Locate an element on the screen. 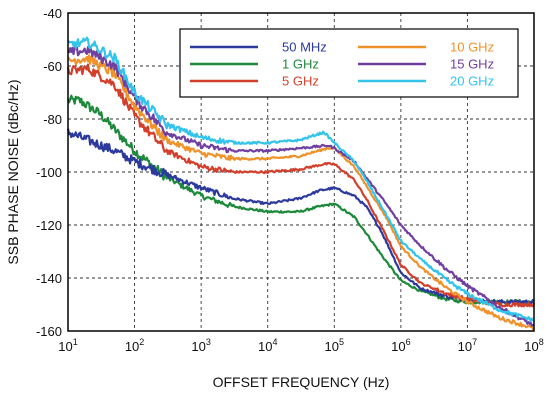 The width and height of the screenshot is (546, 396). legend-label: 10 GHz is located at coordinates (472, 47).